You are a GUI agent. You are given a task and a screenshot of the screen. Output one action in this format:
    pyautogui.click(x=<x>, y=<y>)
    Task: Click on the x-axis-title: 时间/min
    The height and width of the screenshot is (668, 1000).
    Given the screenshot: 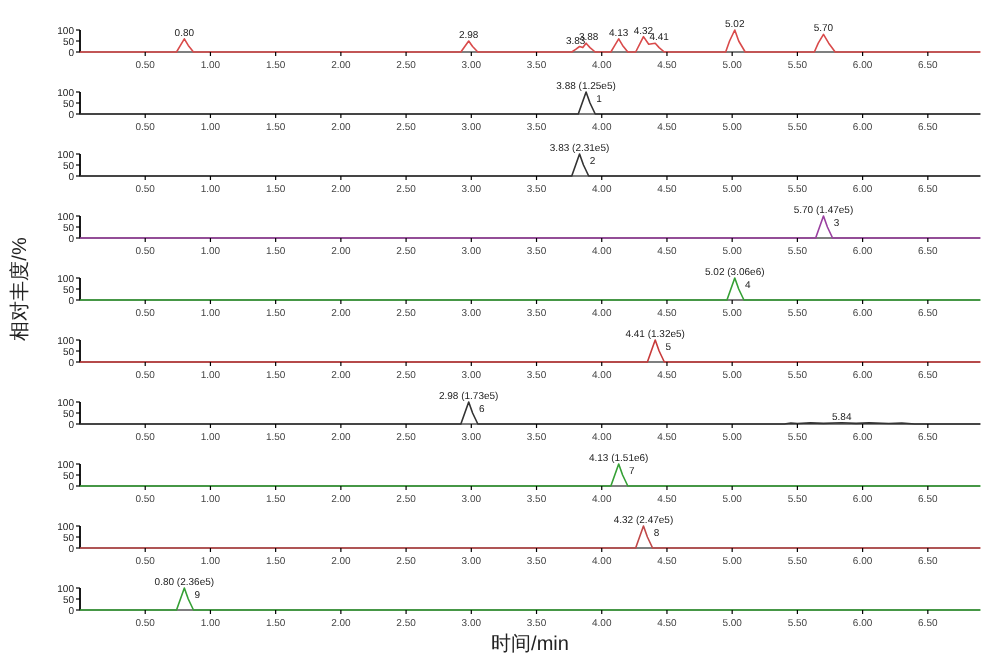 What is the action you would take?
    pyautogui.click(x=530, y=644)
    